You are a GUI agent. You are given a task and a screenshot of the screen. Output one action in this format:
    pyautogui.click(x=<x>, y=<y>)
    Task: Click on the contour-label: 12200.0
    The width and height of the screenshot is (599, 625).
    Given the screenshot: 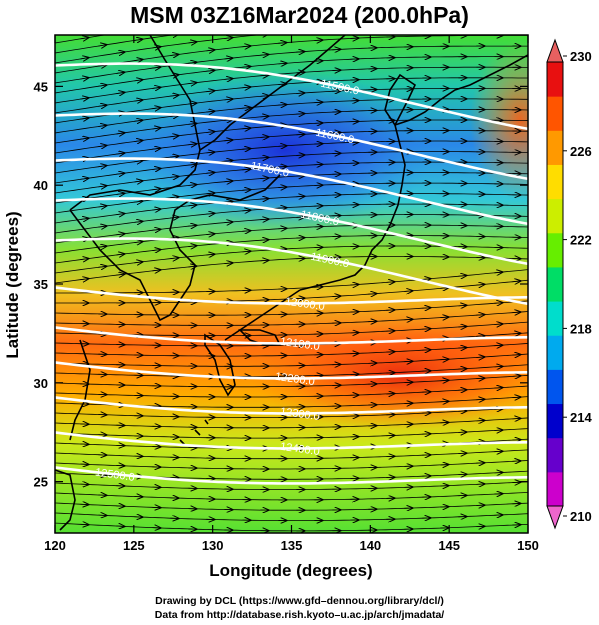 What is the action you would take?
    pyautogui.click(x=294, y=379)
    